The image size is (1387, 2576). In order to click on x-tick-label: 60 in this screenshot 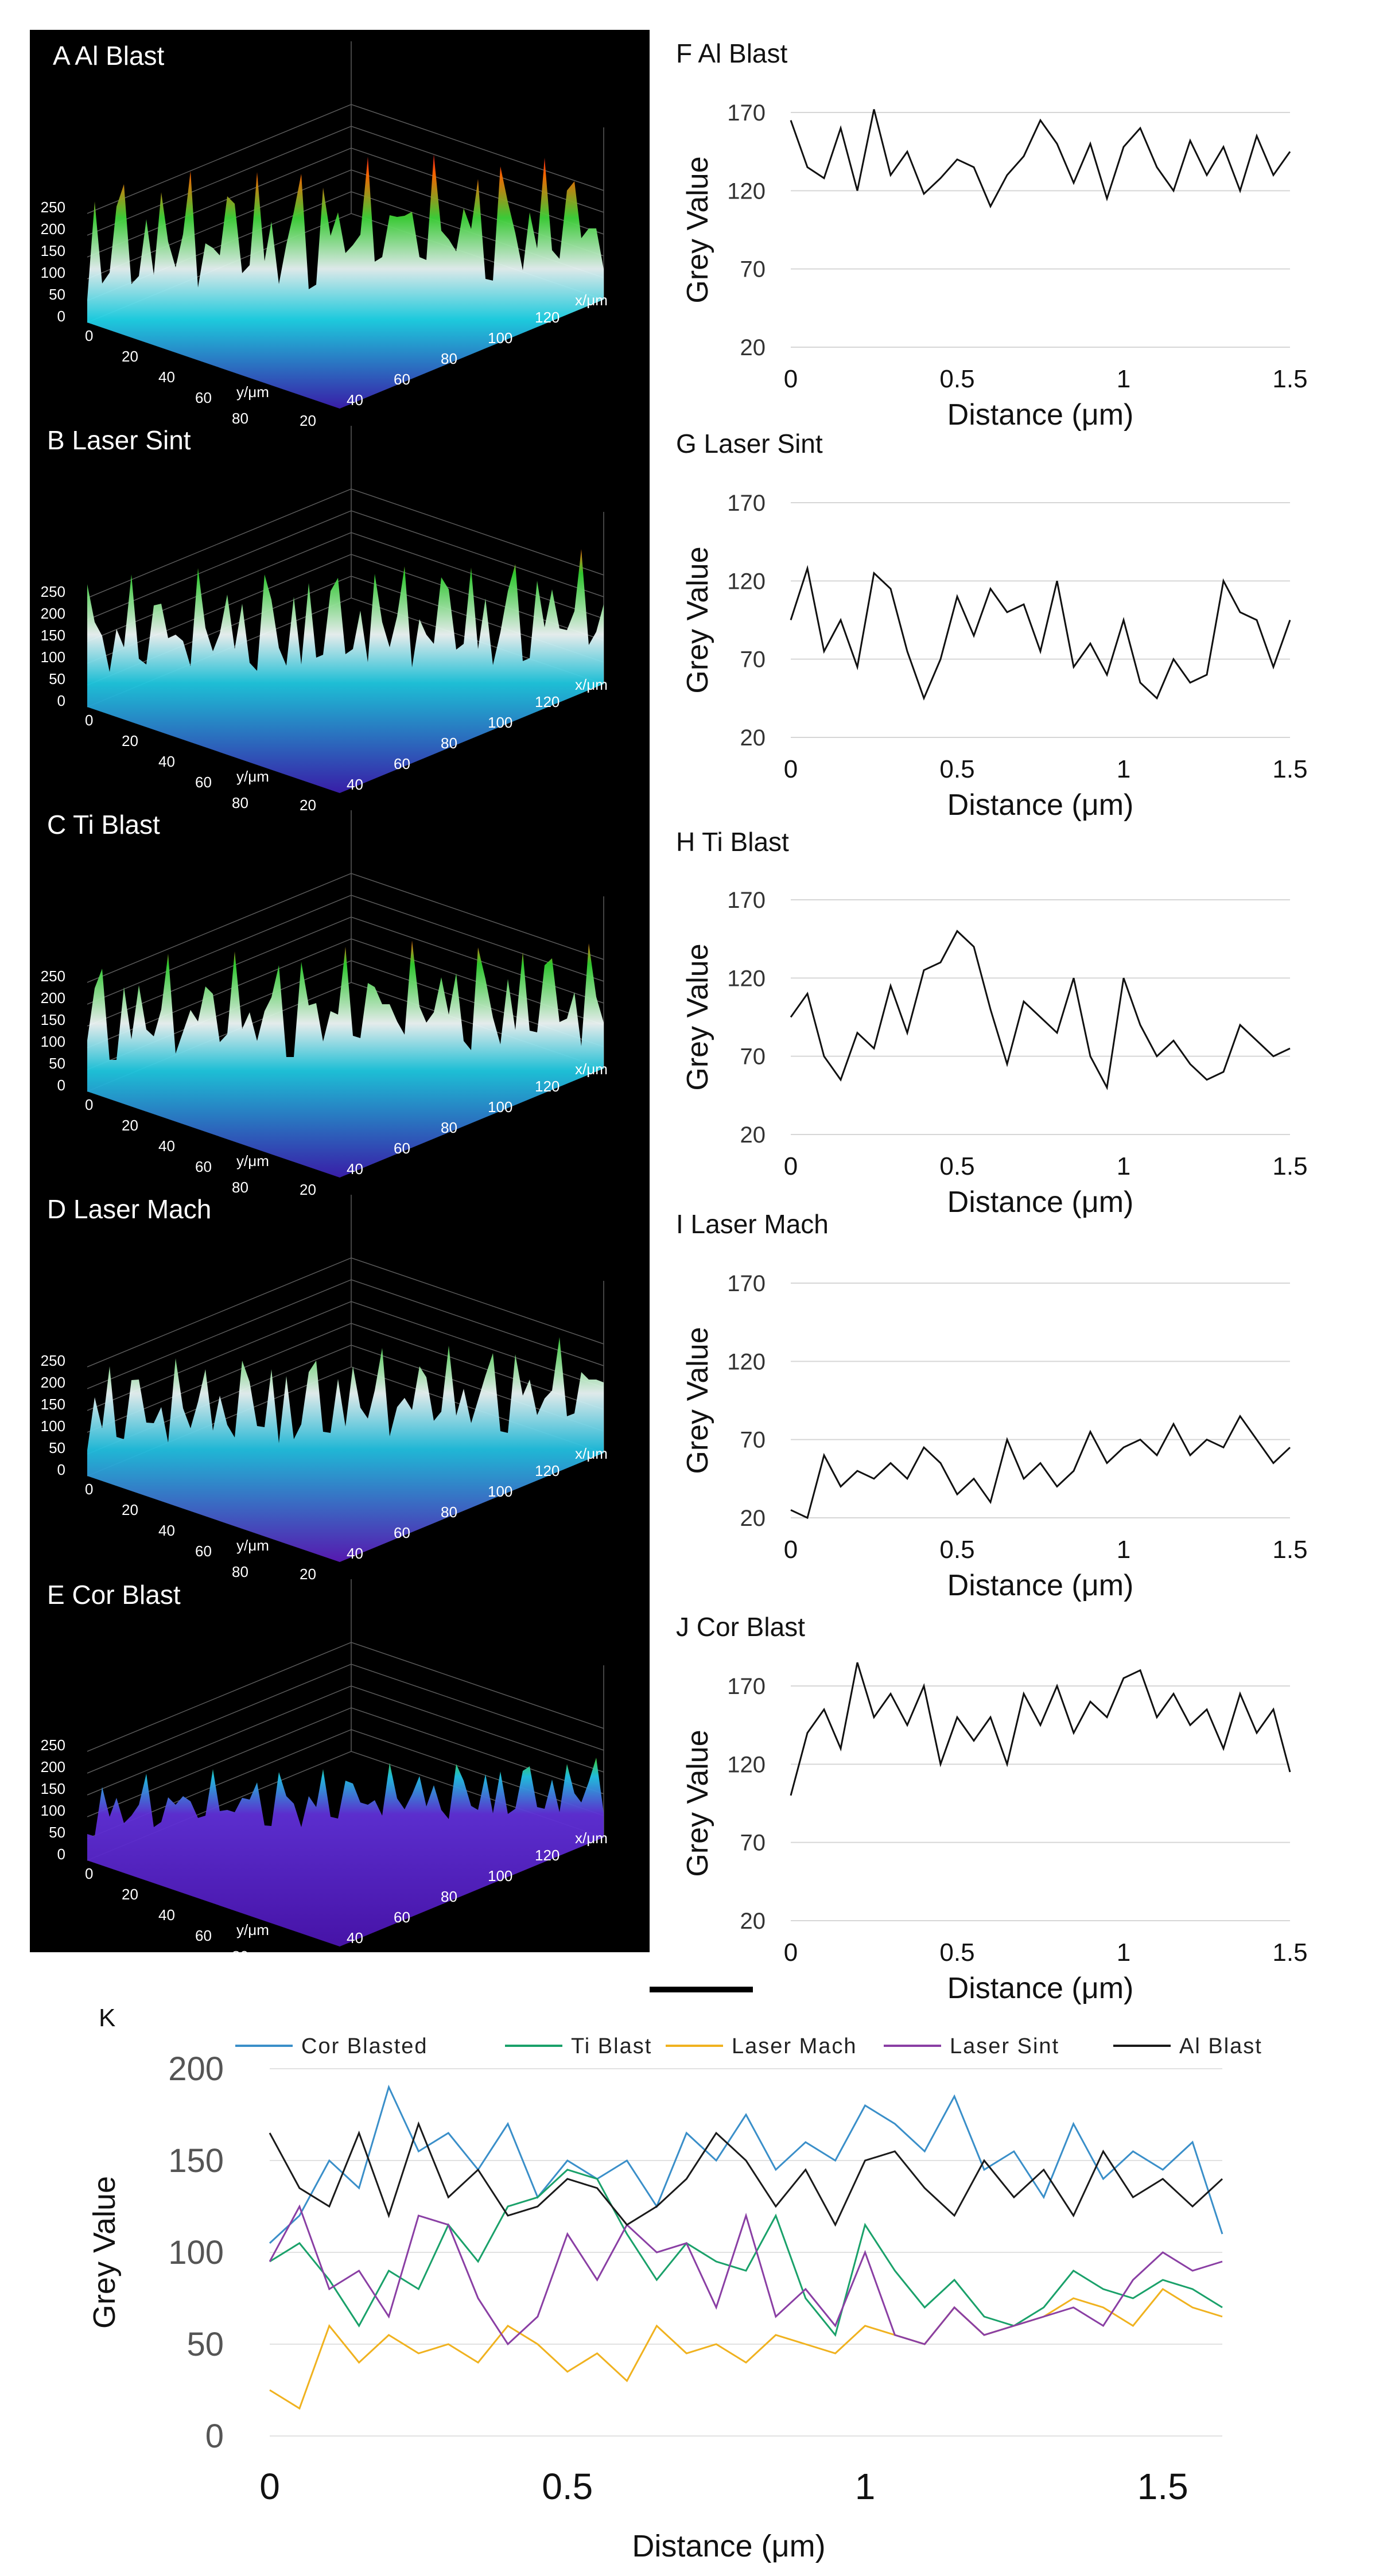, I will do `click(402, 1532)`.